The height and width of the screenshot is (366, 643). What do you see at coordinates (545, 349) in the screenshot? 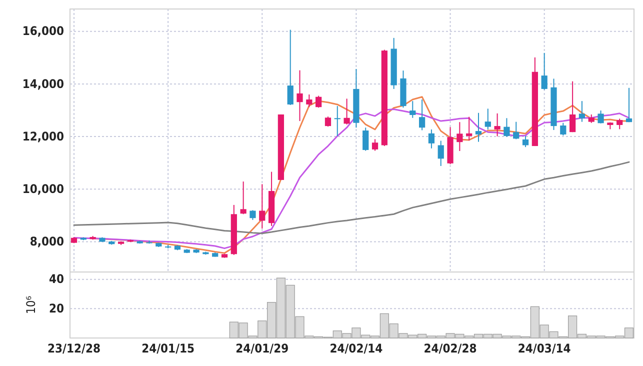
I see `x-tick-label: 24/03/14` at bounding box center [545, 349].